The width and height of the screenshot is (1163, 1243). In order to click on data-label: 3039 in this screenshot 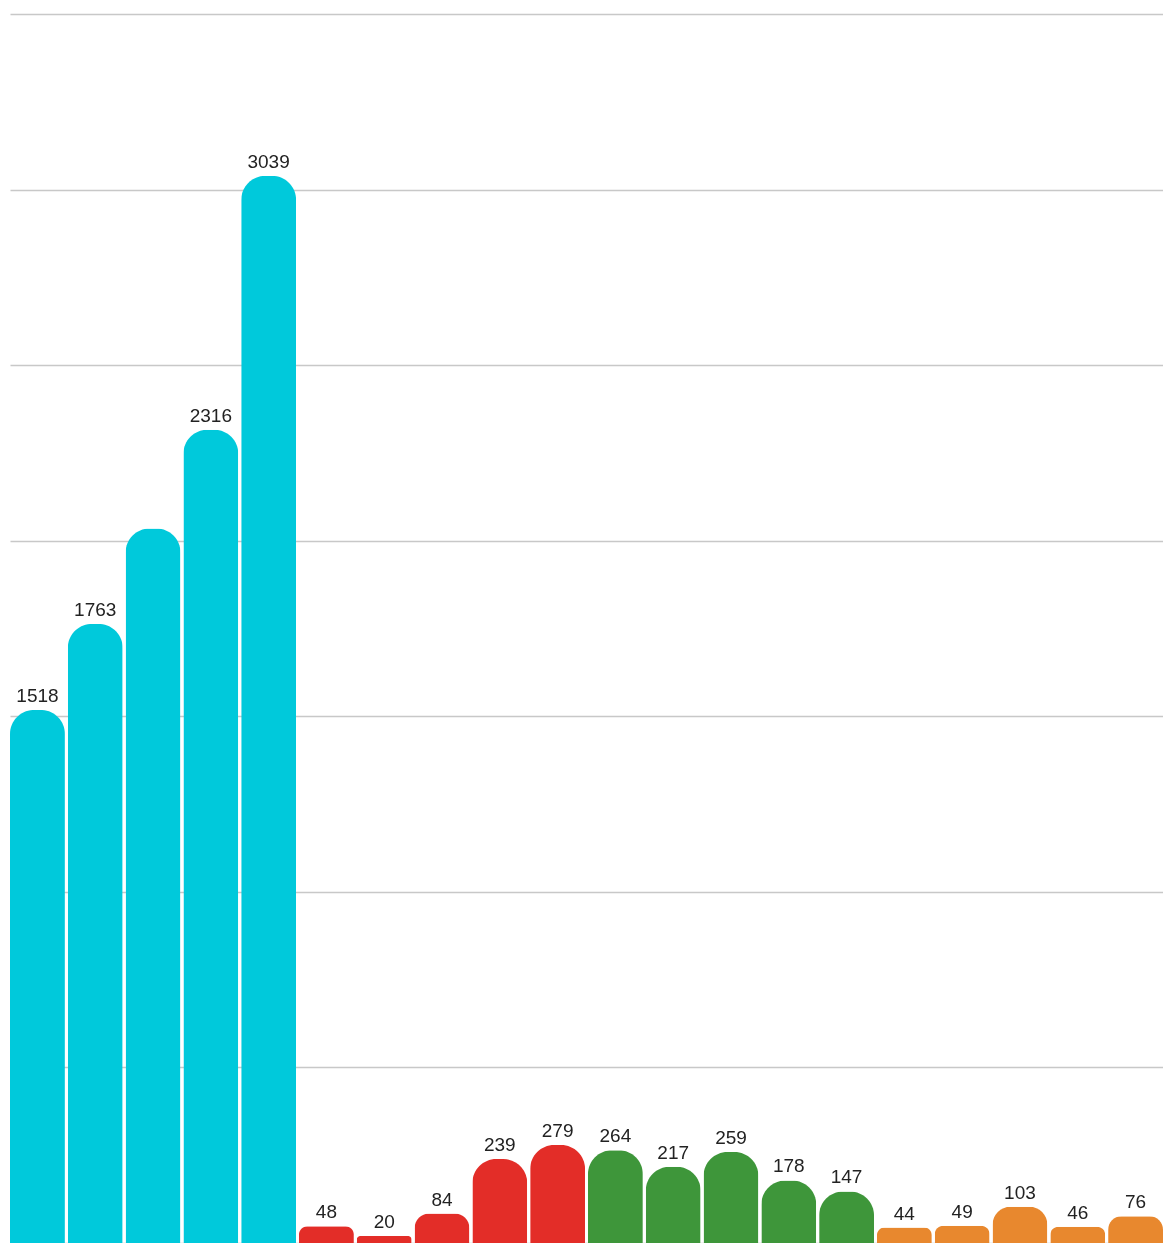, I will do `click(268, 161)`.